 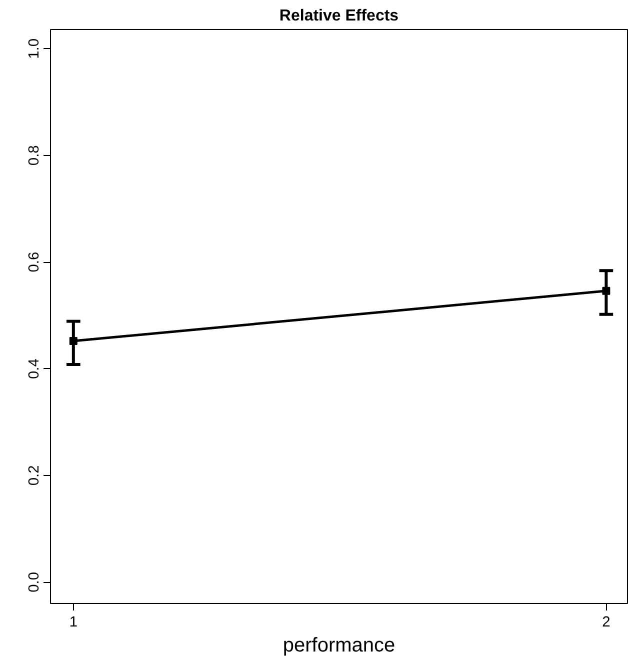 I want to click on y-tick-label: 0.6, so click(x=34, y=262).